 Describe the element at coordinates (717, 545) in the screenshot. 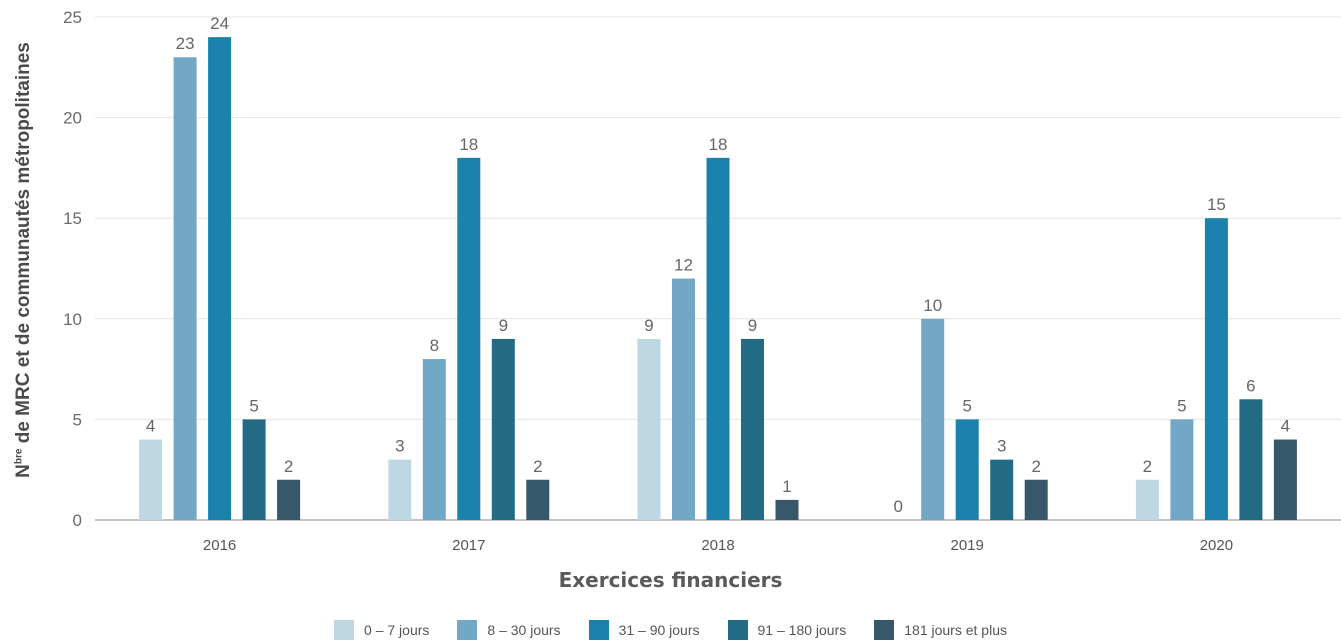

I see `x-tick-label: 2018` at that location.